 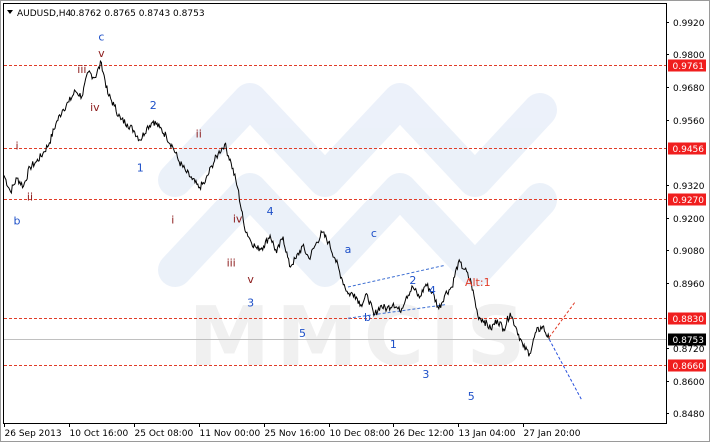 What do you see at coordinates (396, 291) in the screenshot?
I see `trend-channel` at bounding box center [396, 291].